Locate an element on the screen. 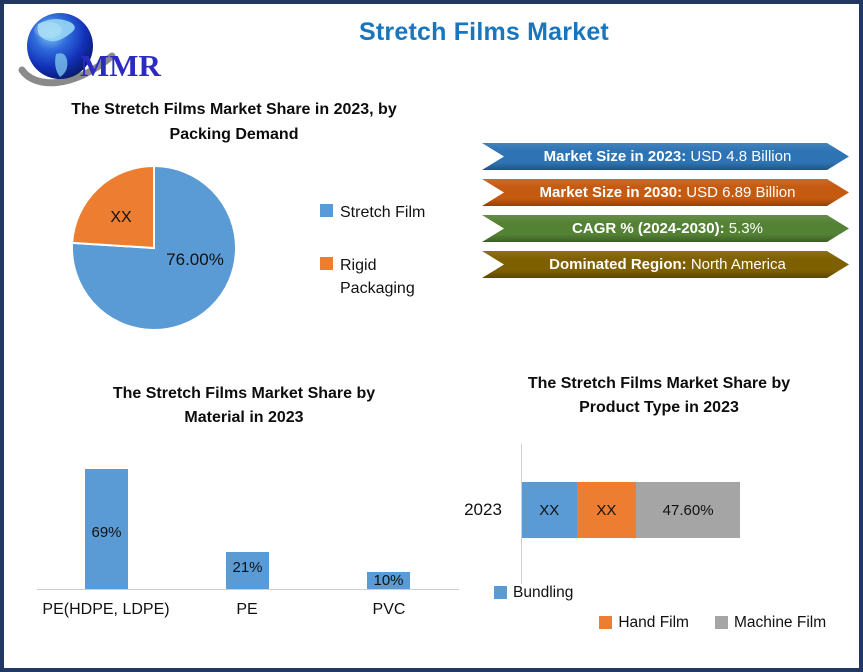  segment-machine-film: 47.60% is located at coordinates (688, 510).